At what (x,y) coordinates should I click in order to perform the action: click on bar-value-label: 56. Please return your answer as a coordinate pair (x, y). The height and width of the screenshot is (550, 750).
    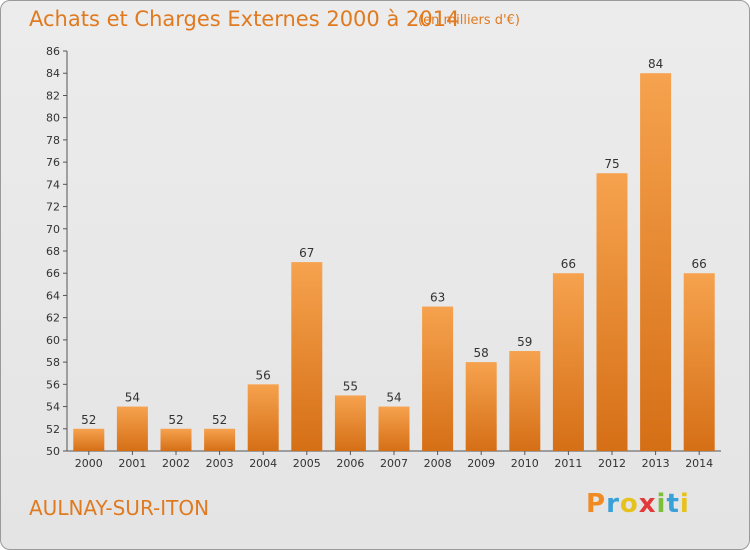
    Looking at the image, I should click on (263, 375).